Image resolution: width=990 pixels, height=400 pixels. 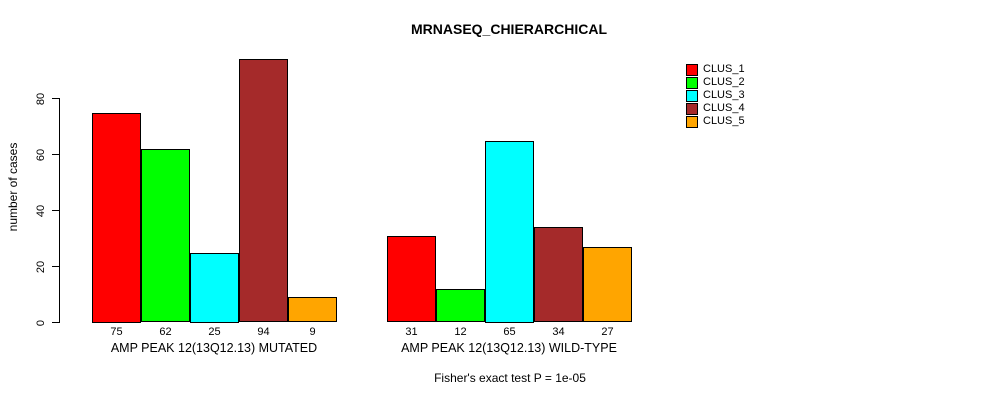 What do you see at coordinates (509, 332) in the screenshot?
I see `bar-value-clus_3-group2: 65` at bounding box center [509, 332].